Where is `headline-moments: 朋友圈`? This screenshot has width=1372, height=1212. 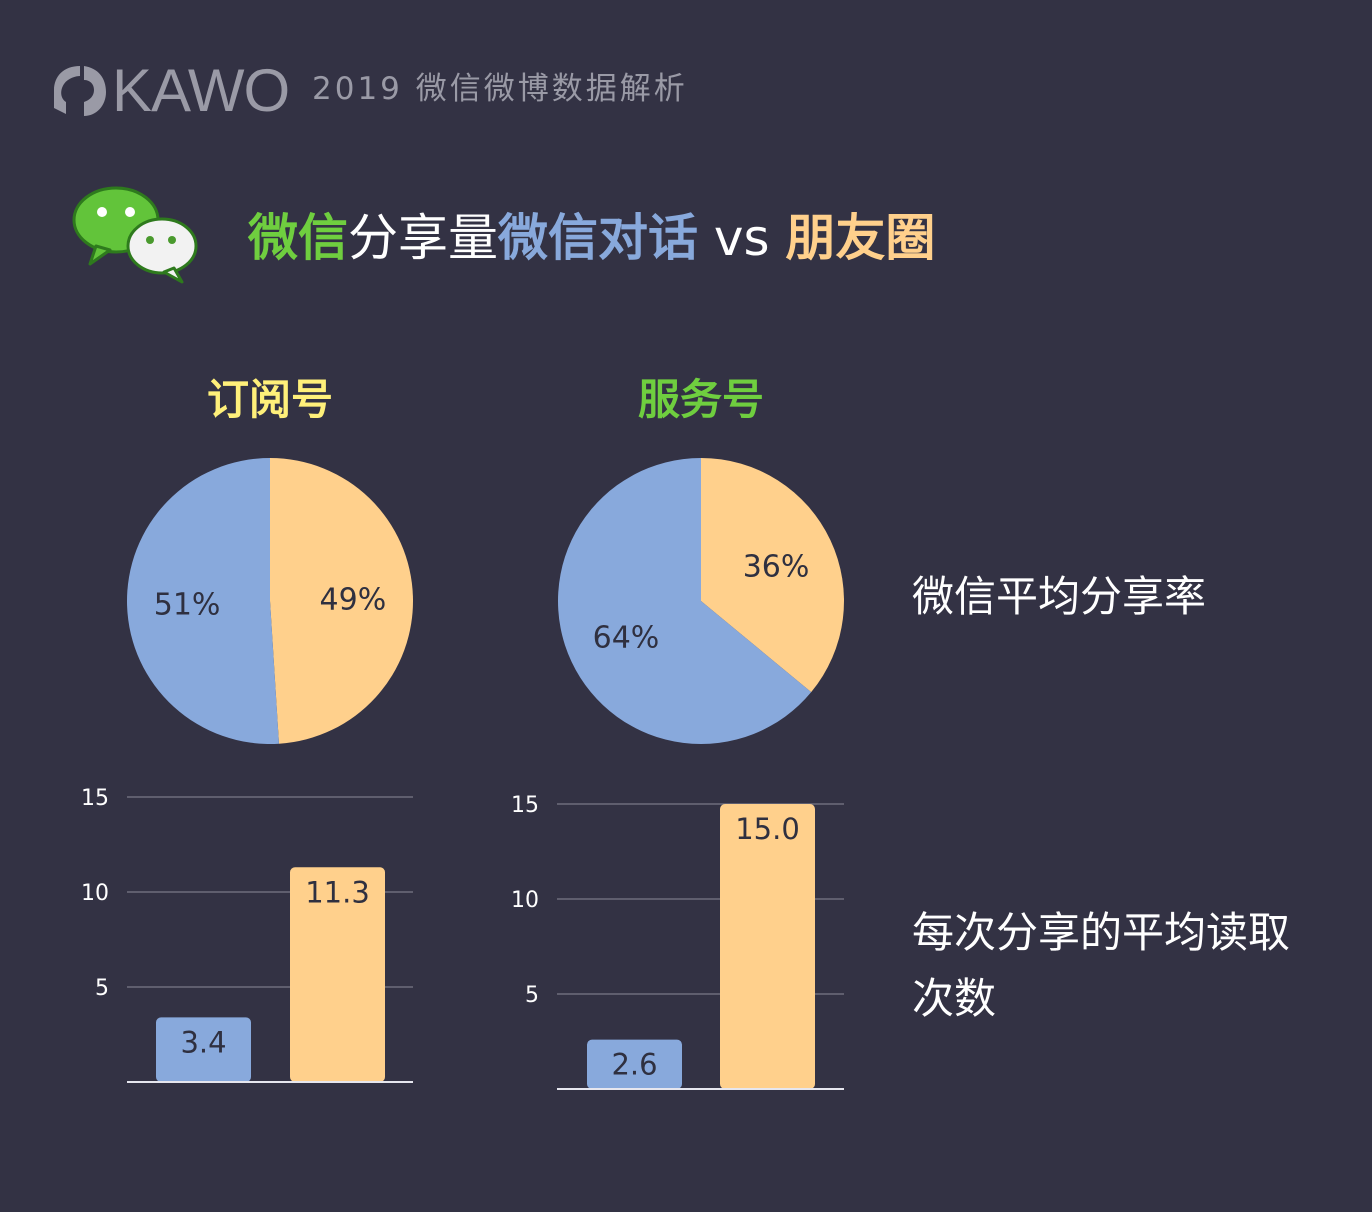 headline-moments: 朋友圈 is located at coordinates (860, 238).